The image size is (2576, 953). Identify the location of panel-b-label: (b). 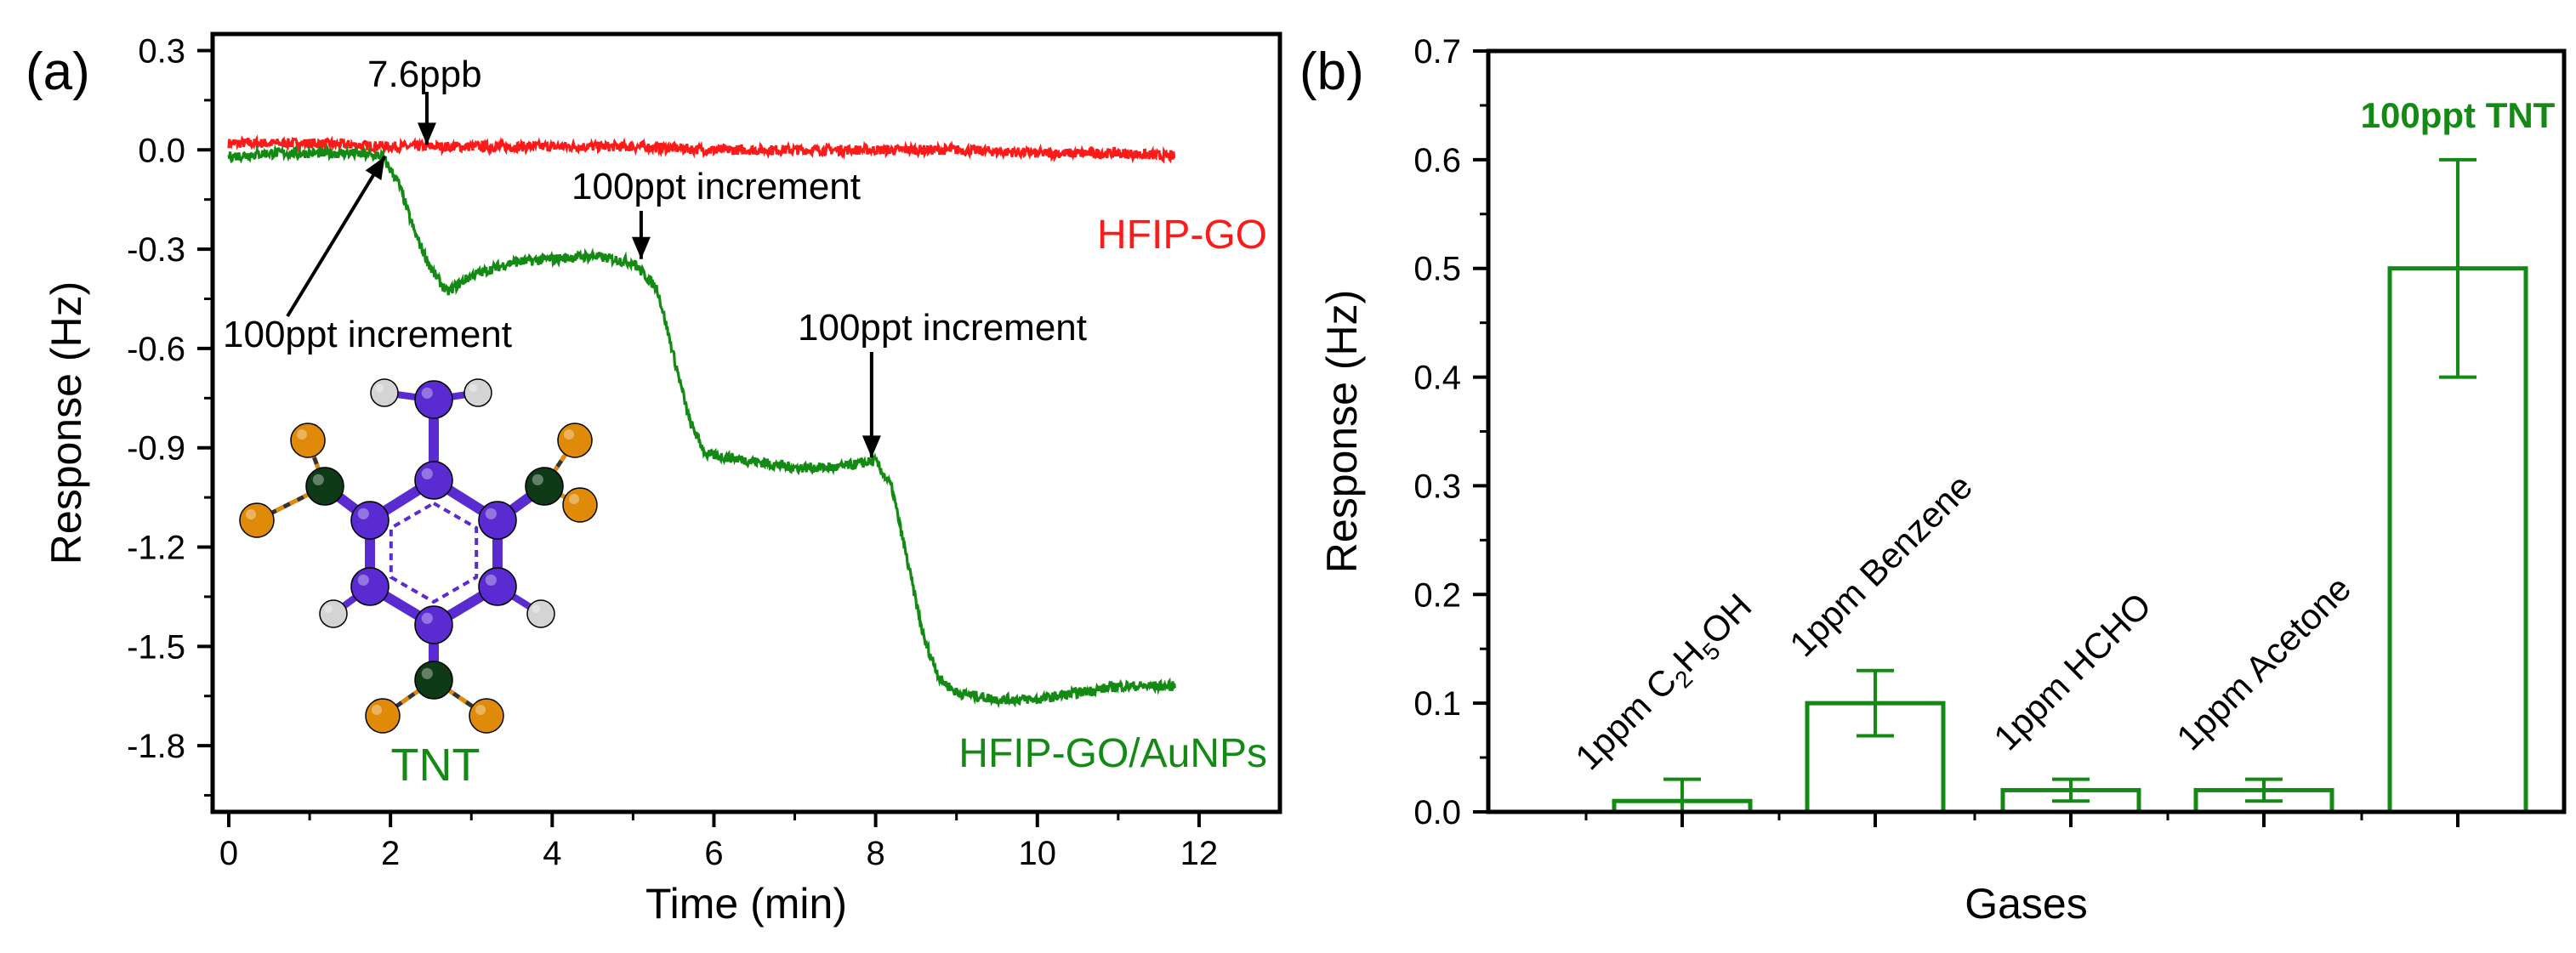
(1331, 72).